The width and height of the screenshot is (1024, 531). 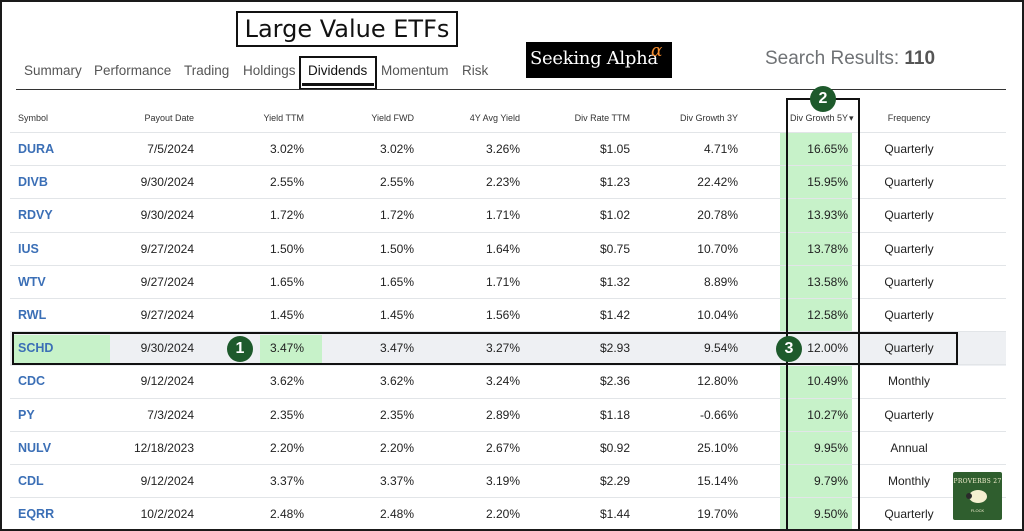 I want to click on yield-ttm-cell: 3.47%, so click(x=286, y=348).